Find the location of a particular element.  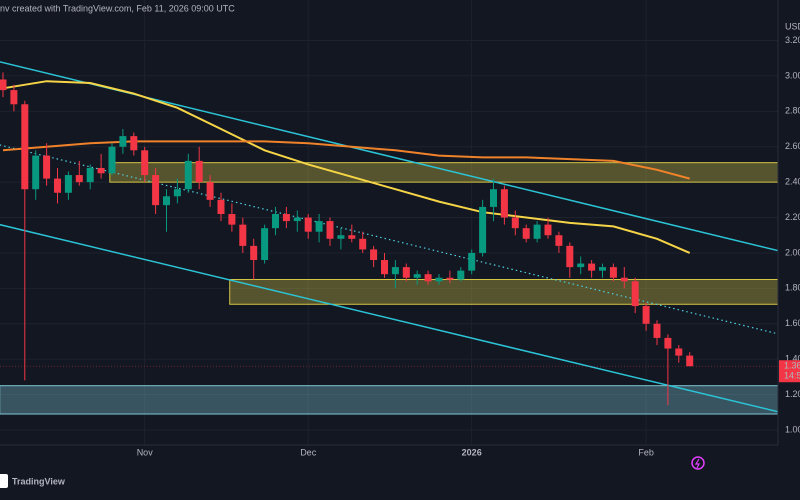

y-tick-label: 2.20 is located at coordinates (792, 217).